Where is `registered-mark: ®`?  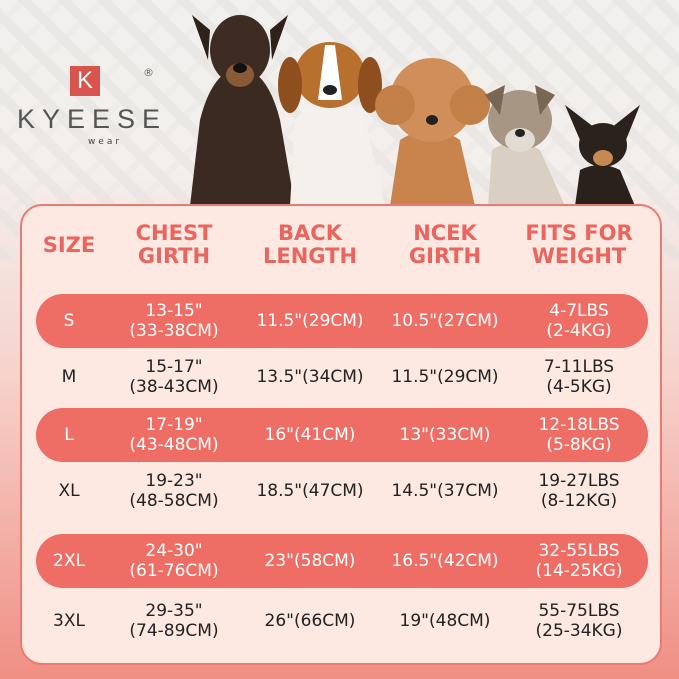
registered-mark: ® is located at coordinates (148, 72).